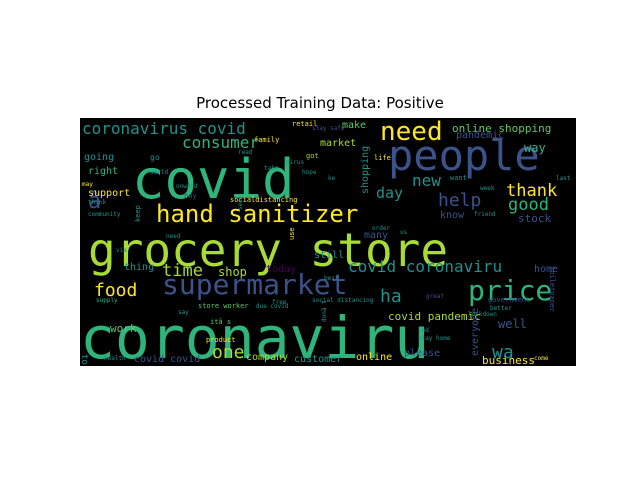 The image size is (640, 480). What do you see at coordinates (376, 235) in the screenshot?
I see `word: many` at bounding box center [376, 235].